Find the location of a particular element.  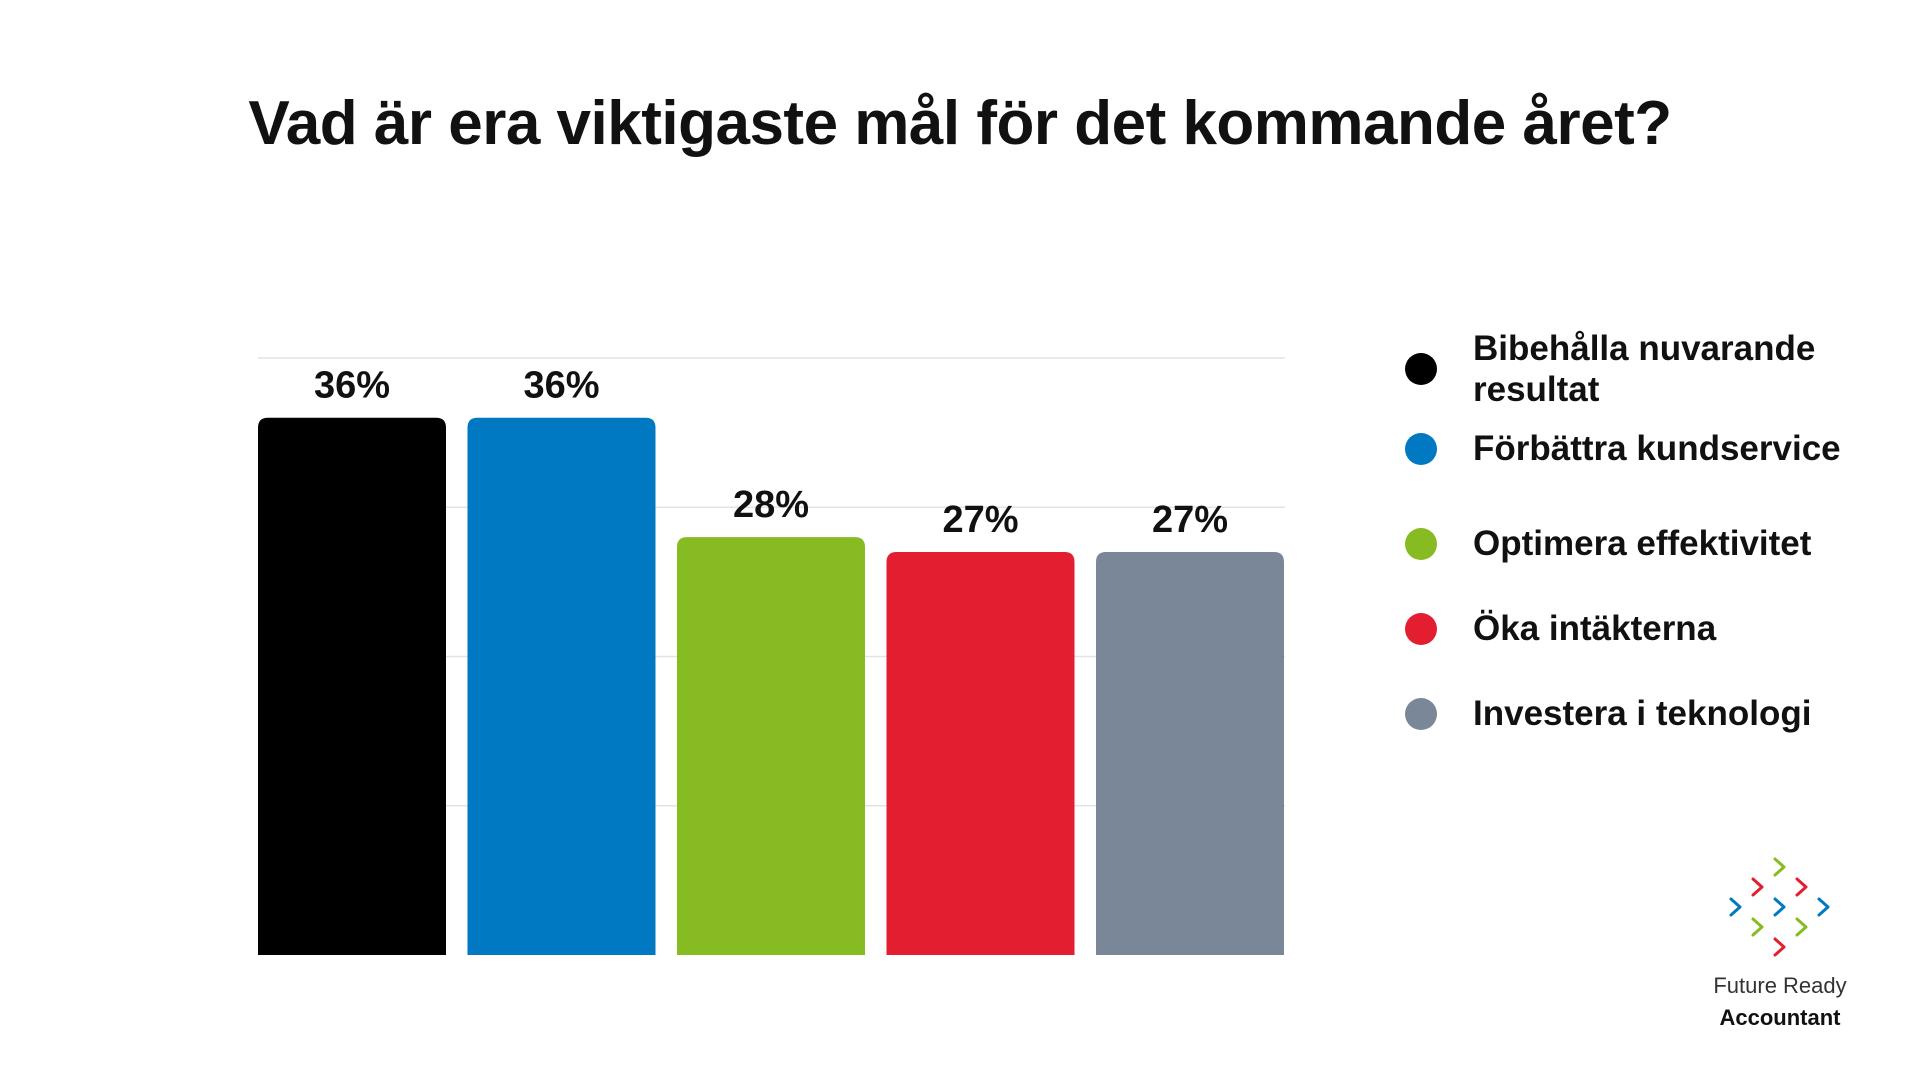

legend-label: Öka intäkterna is located at coordinates (1595, 628).